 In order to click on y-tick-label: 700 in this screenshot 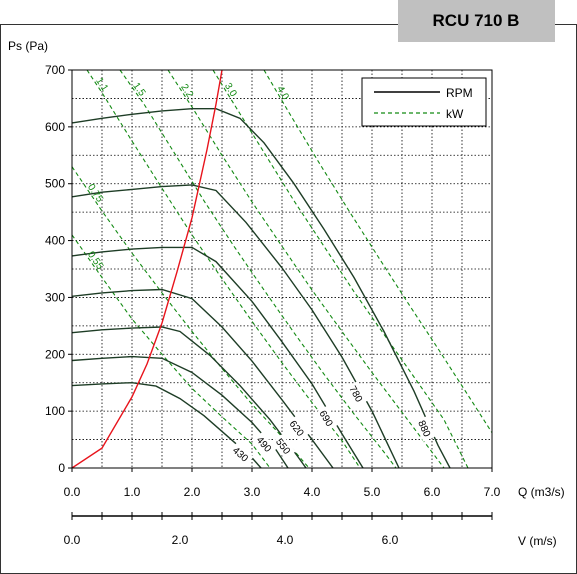, I will do `click(55, 70)`.